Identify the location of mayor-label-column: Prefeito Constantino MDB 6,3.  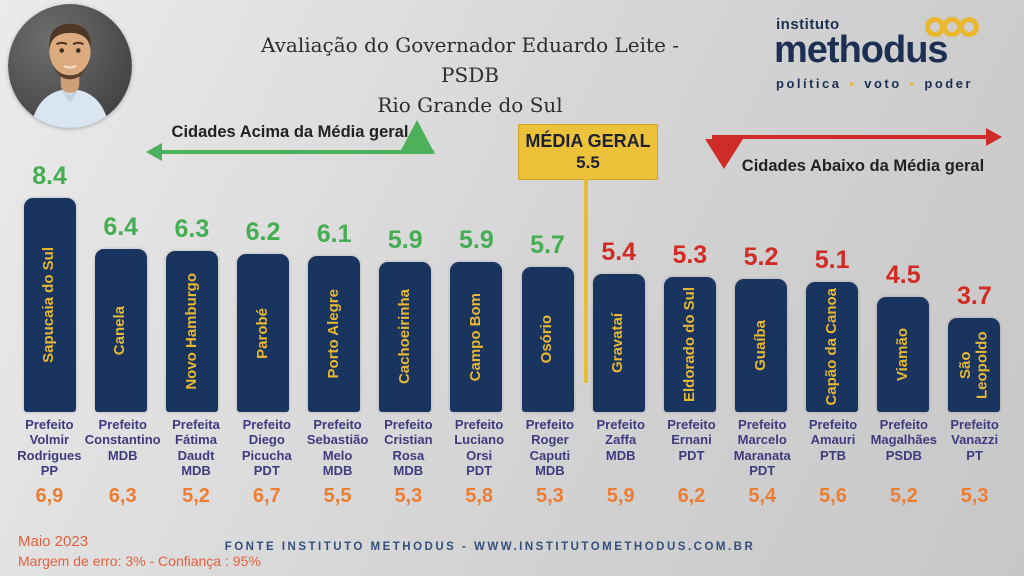
(123, 462).